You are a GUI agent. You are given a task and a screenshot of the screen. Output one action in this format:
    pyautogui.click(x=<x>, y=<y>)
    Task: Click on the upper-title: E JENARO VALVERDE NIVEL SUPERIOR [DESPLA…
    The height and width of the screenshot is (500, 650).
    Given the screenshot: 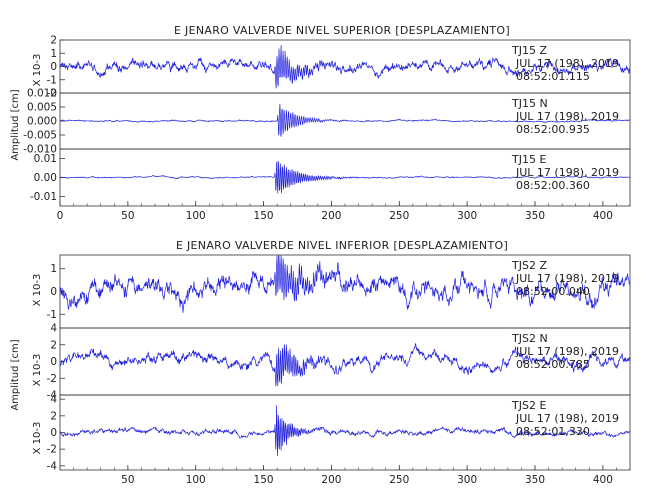 What is the action you would take?
    pyautogui.click(x=342, y=30)
    